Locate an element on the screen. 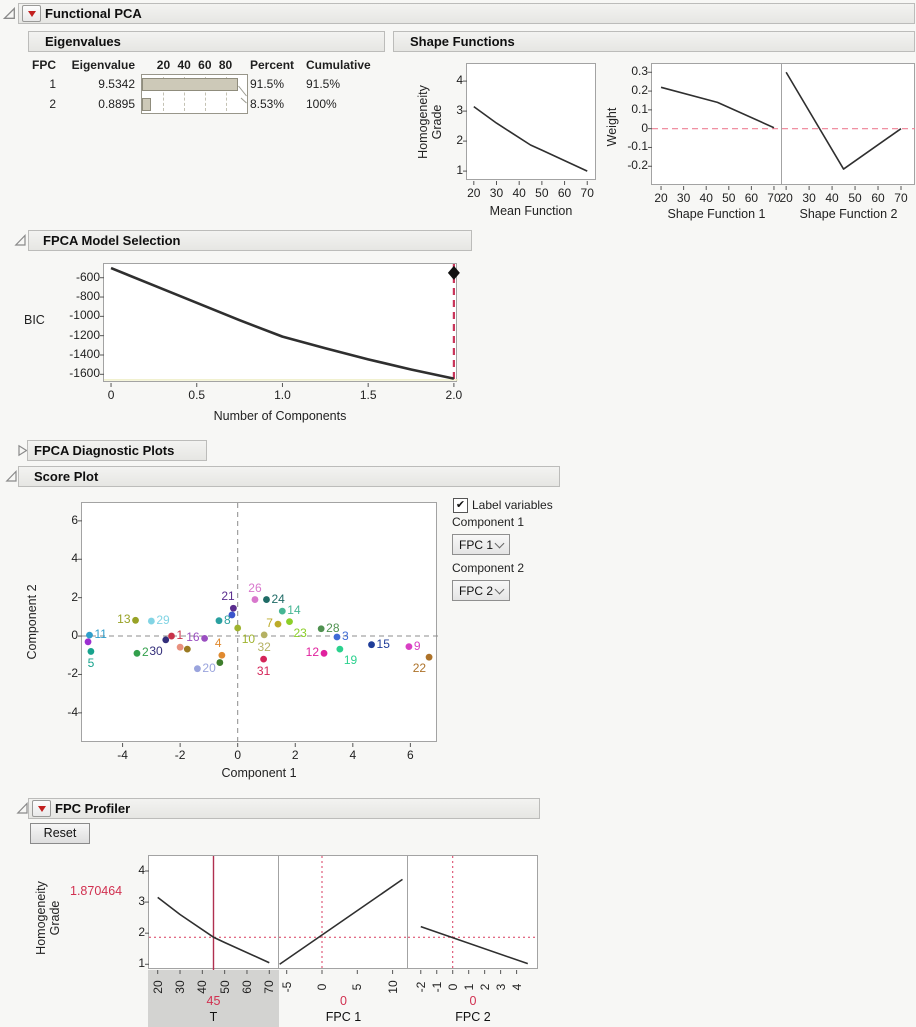  tick-label: 0.3 is located at coordinates (639, 71).